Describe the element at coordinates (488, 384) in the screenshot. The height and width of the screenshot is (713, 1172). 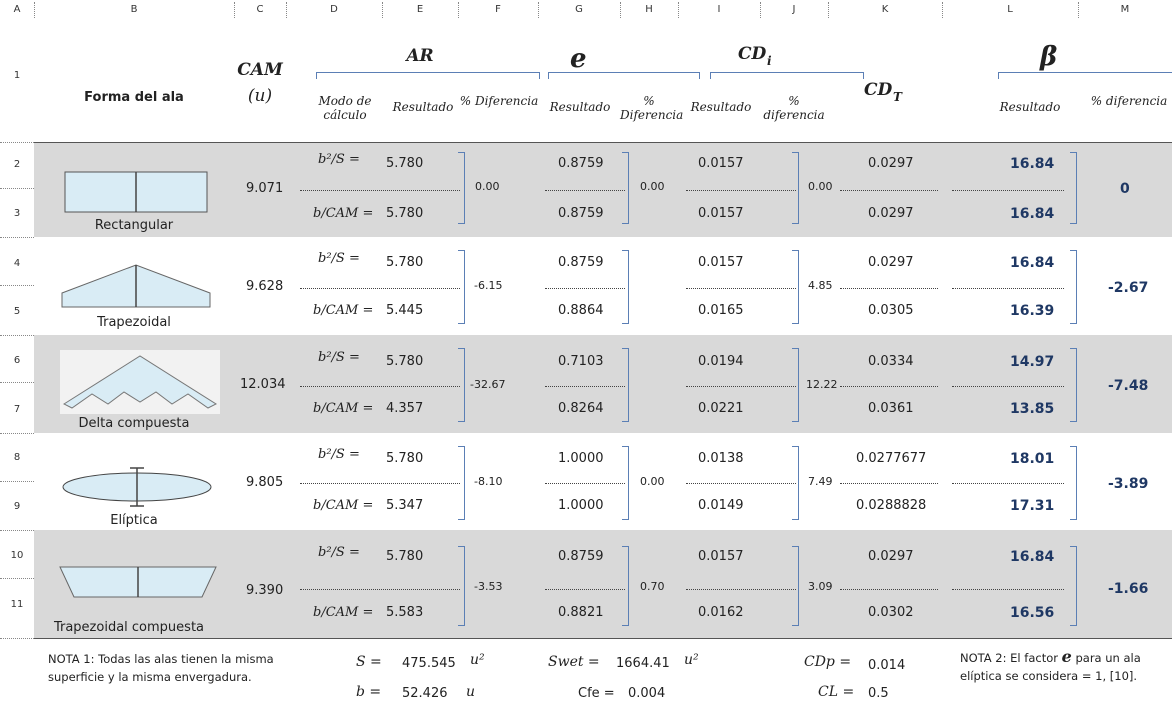
I see `ar-diff-value: -32.67` at that location.